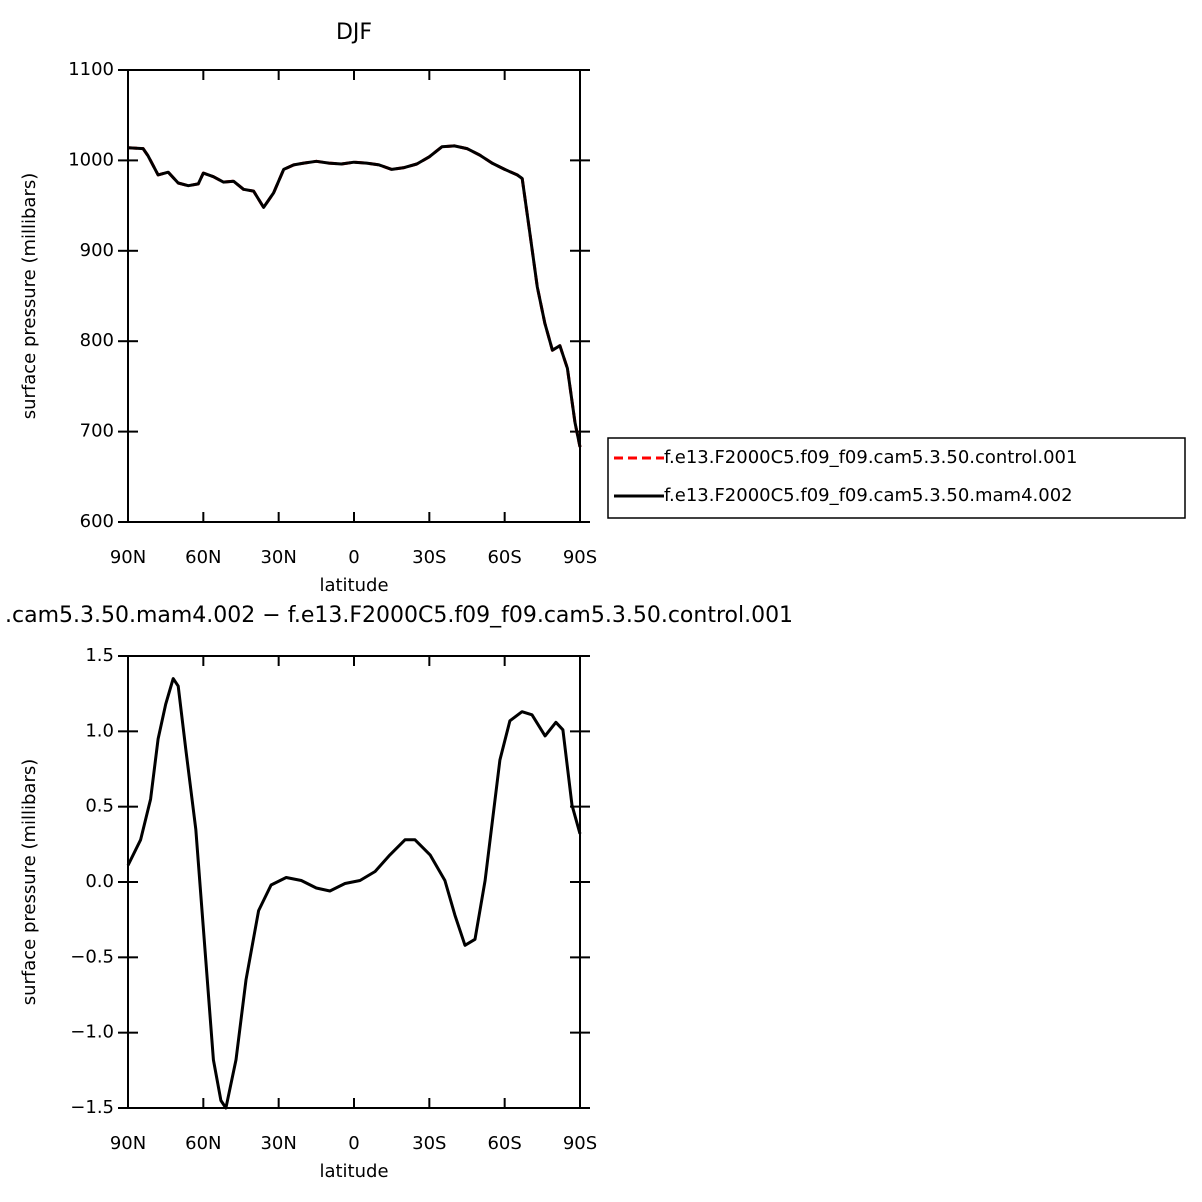 Image resolution: width=1202 pixels, height=1202 pixels. Describe the element at coordinates (97, 431) in the screenshot. I see `y-tick-label: 700` at that location.